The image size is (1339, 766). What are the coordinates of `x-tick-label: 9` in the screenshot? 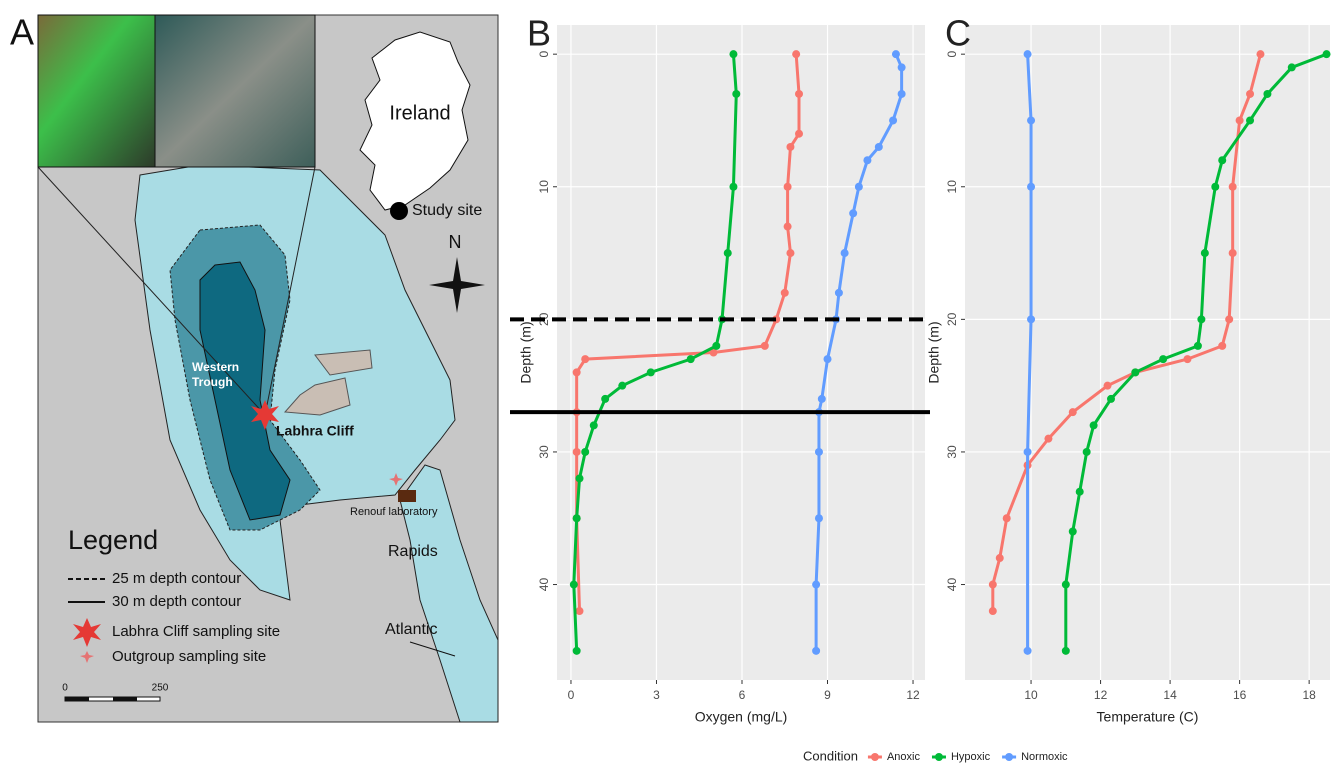 It's located at (827, 695).